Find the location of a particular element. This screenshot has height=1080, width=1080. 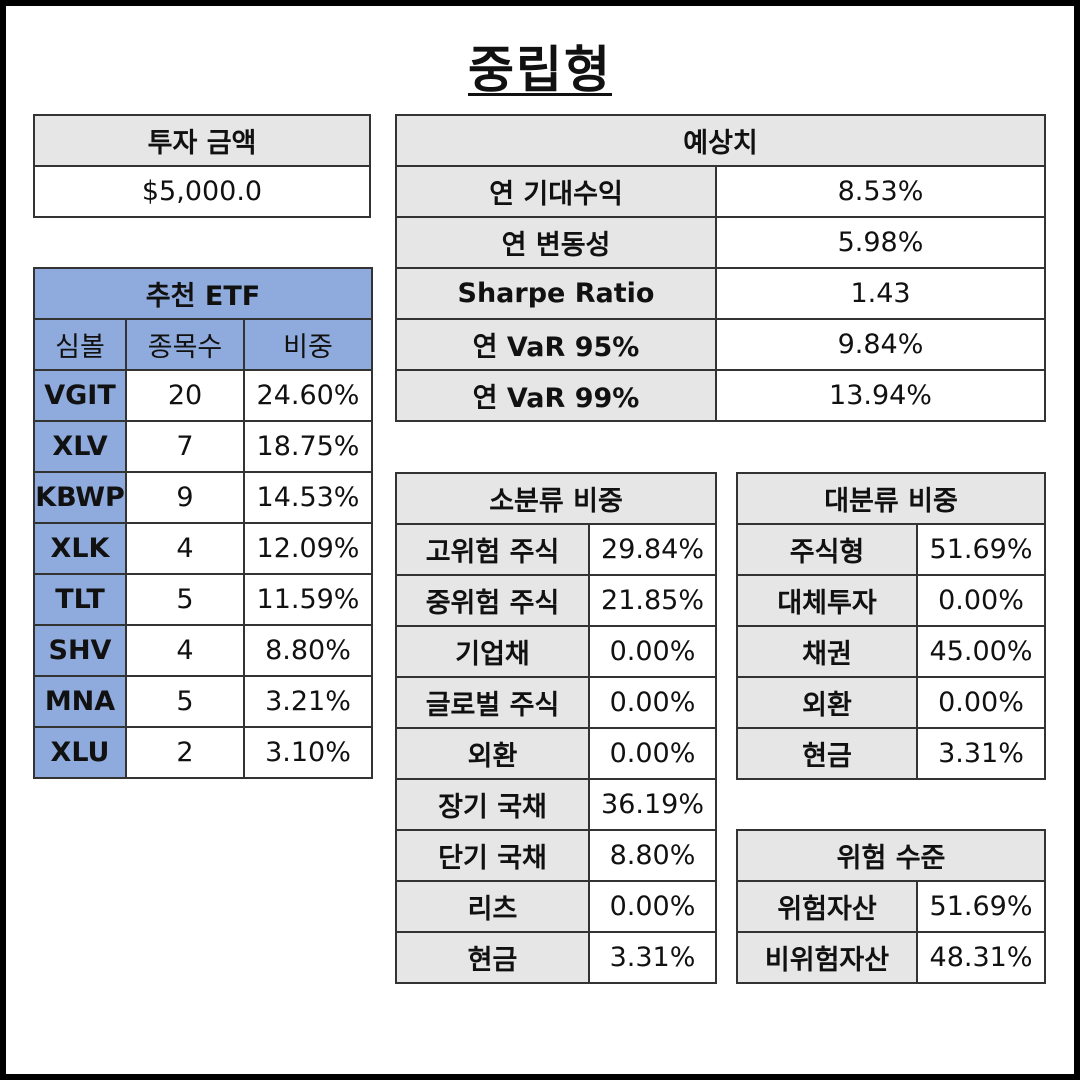

subclass-label: 리츠 is located at coordinates (492, 906).